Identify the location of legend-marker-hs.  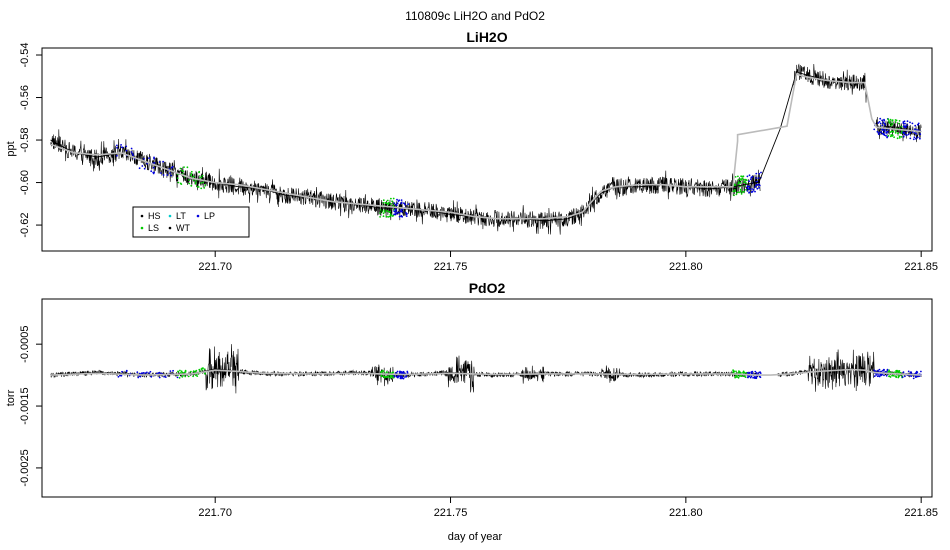
(142, 216).